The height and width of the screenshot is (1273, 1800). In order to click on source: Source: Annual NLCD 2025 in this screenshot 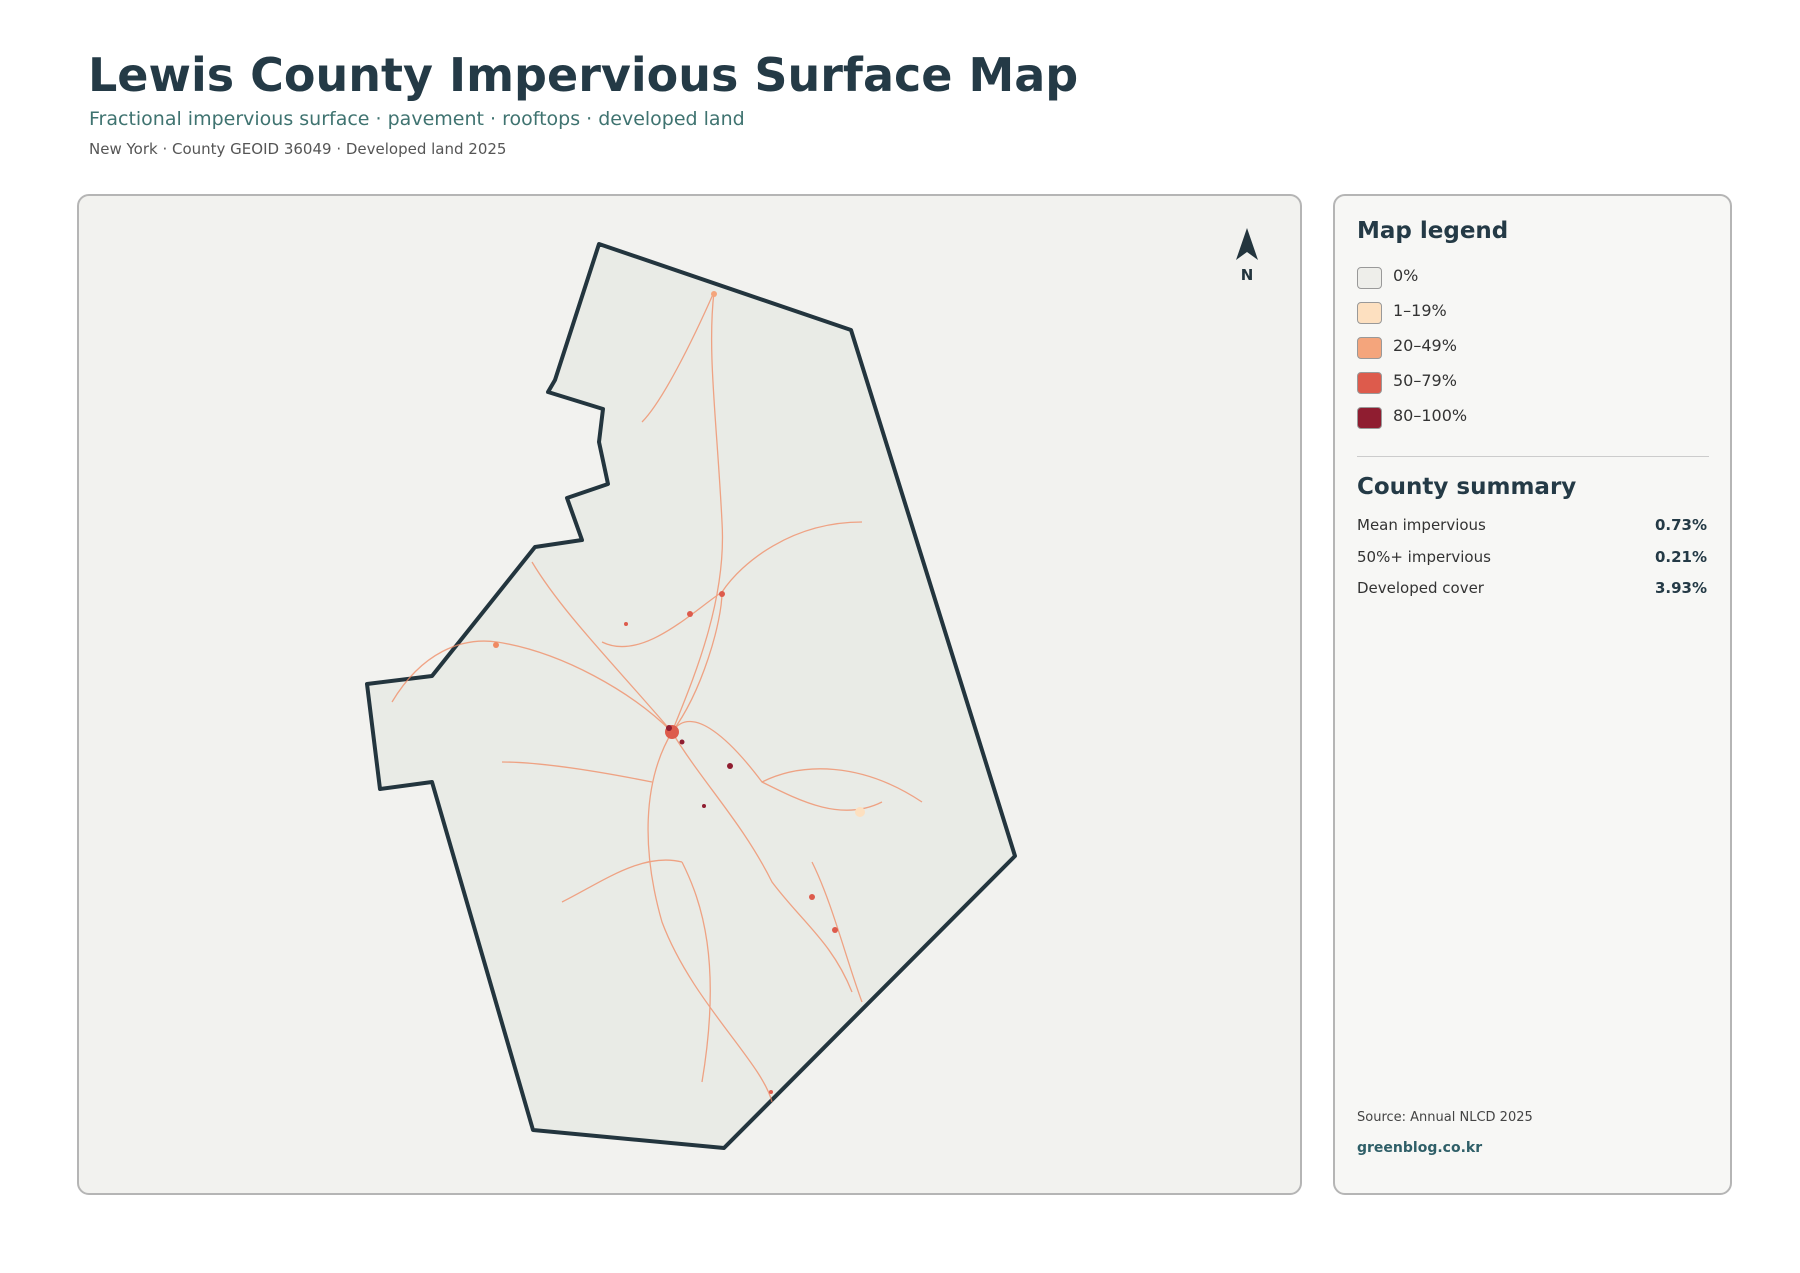, I will do `click(1445, 1117)`.